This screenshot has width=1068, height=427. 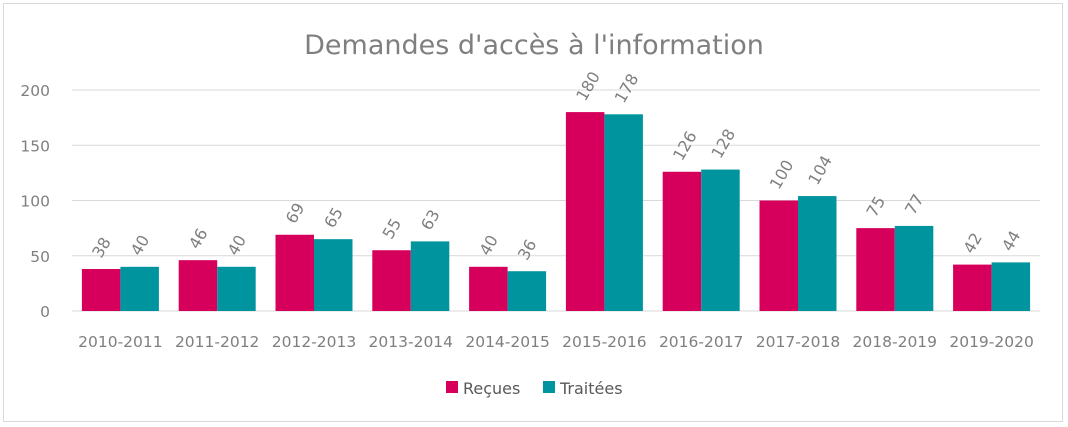 What do you see at coordinates (914, 204) in the screenshot?
I see `data-label: 77` at bounding box center [914, 204].